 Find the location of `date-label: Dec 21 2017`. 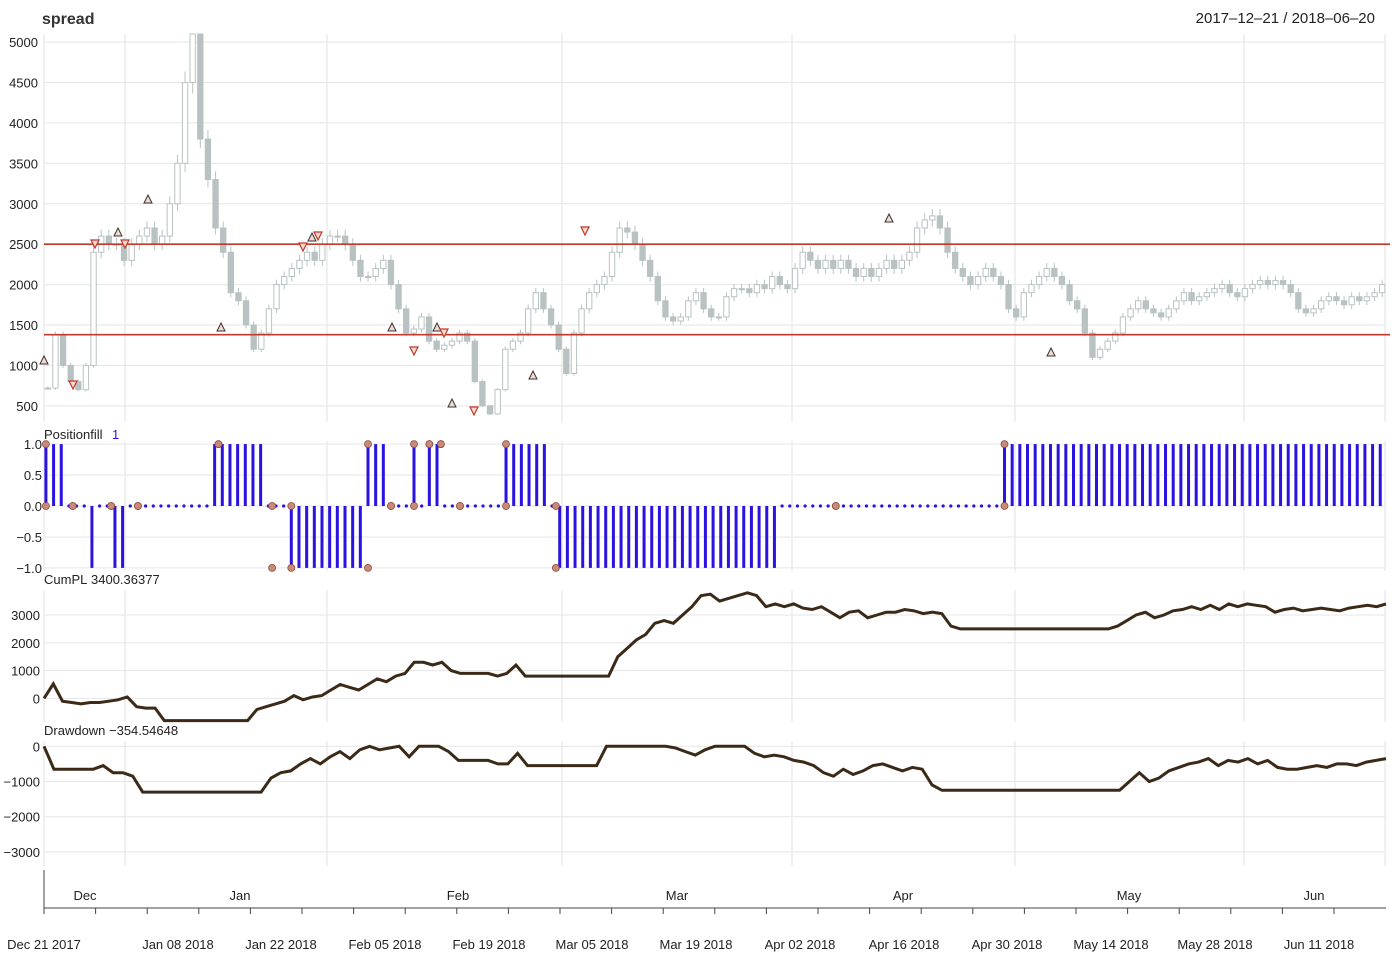

date-label: Dec 21 2017 is located at coordinates (44, 944).